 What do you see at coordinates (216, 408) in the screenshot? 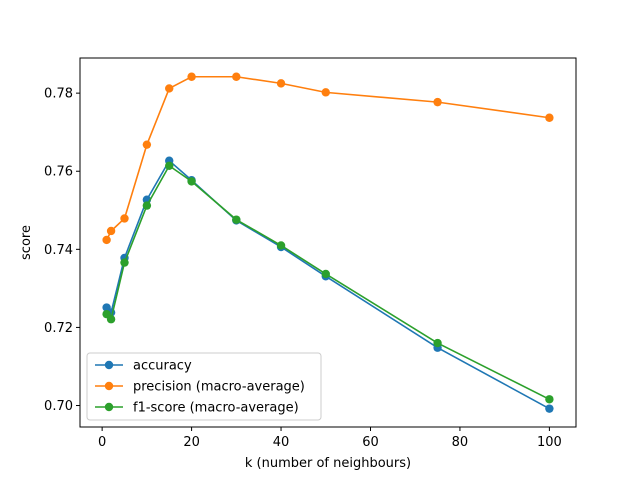
I see `legend-label: f1-score (macro-average)` at bounding box center [216, 408].